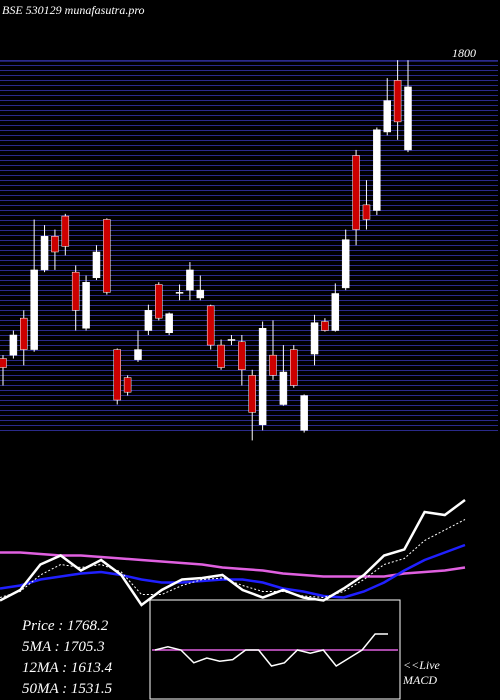 Image resolution: width=500 pixels, height=700 pixels. I want to click on macd-box, so click(275, 649).